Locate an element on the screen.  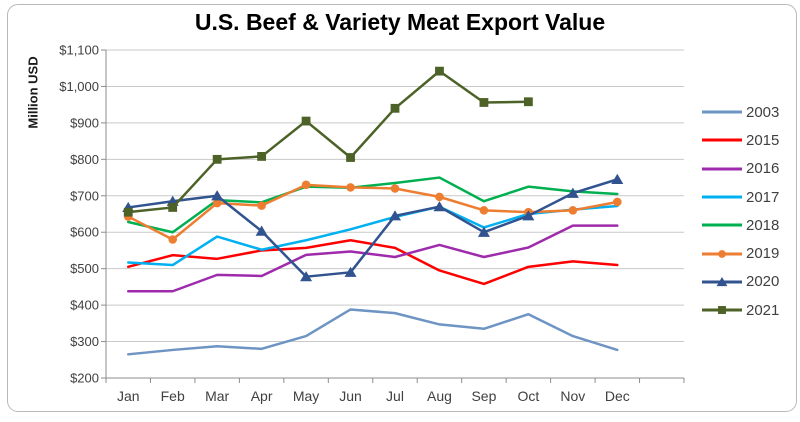
y-tick-label: $1,000 is located at coordinates (79, 86).